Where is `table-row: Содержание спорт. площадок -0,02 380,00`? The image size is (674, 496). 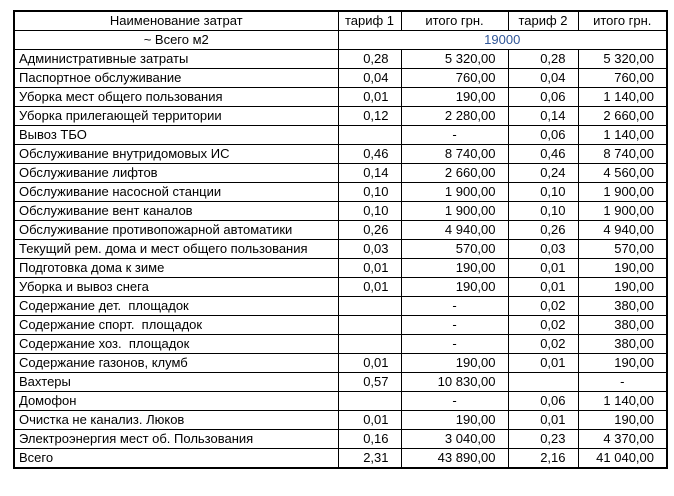
table-row: Содержание спорт. площадок -0,02 380,00 is located at coordinates (340, 325).